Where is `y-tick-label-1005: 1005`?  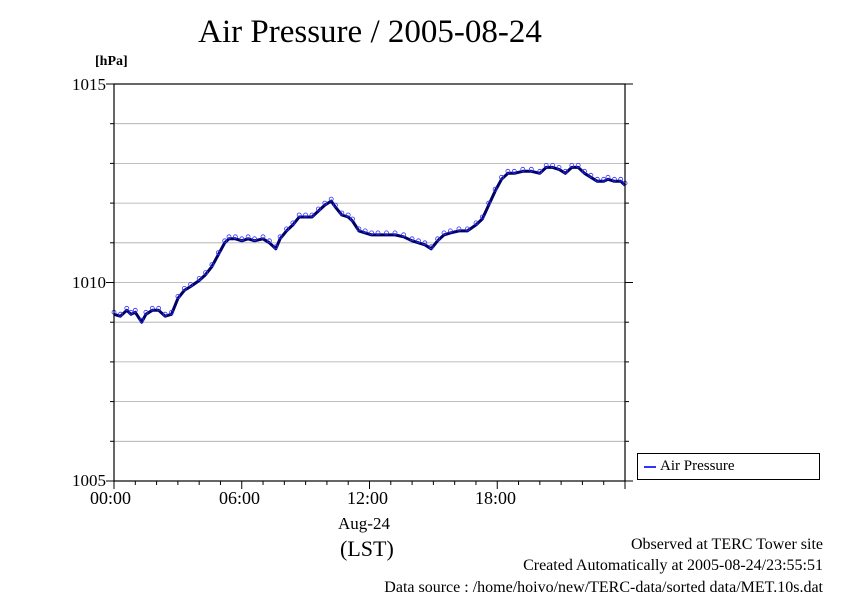
y-tick-label-1005: 1005 is located at coordinates (89, 480).